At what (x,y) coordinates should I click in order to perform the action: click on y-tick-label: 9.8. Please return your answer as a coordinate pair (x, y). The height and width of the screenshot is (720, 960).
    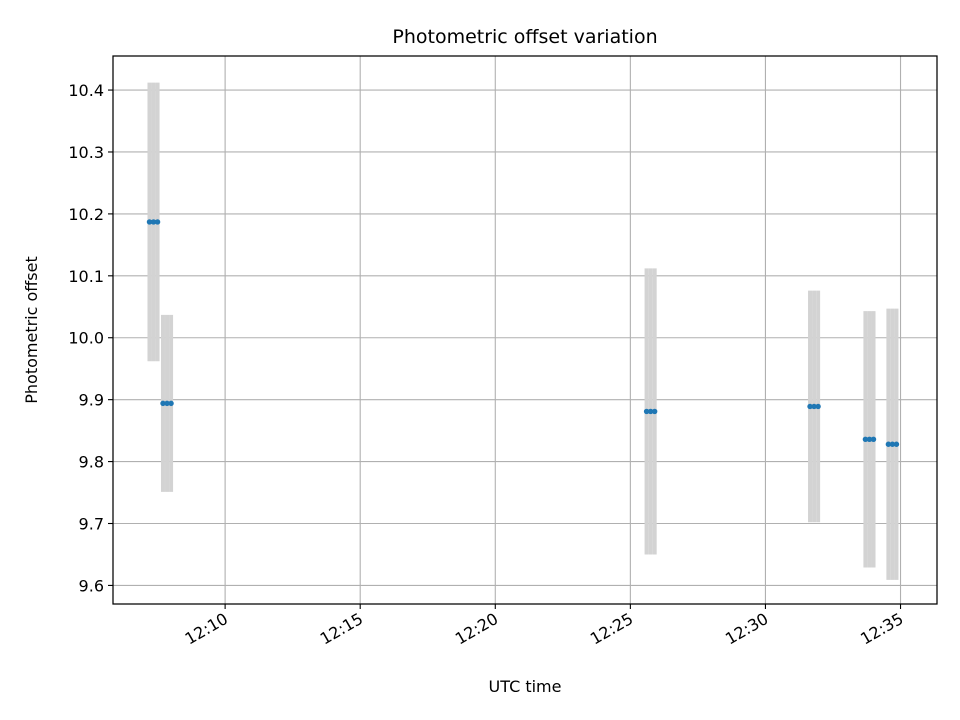
    Looking at the image, I should click on (91, 462).